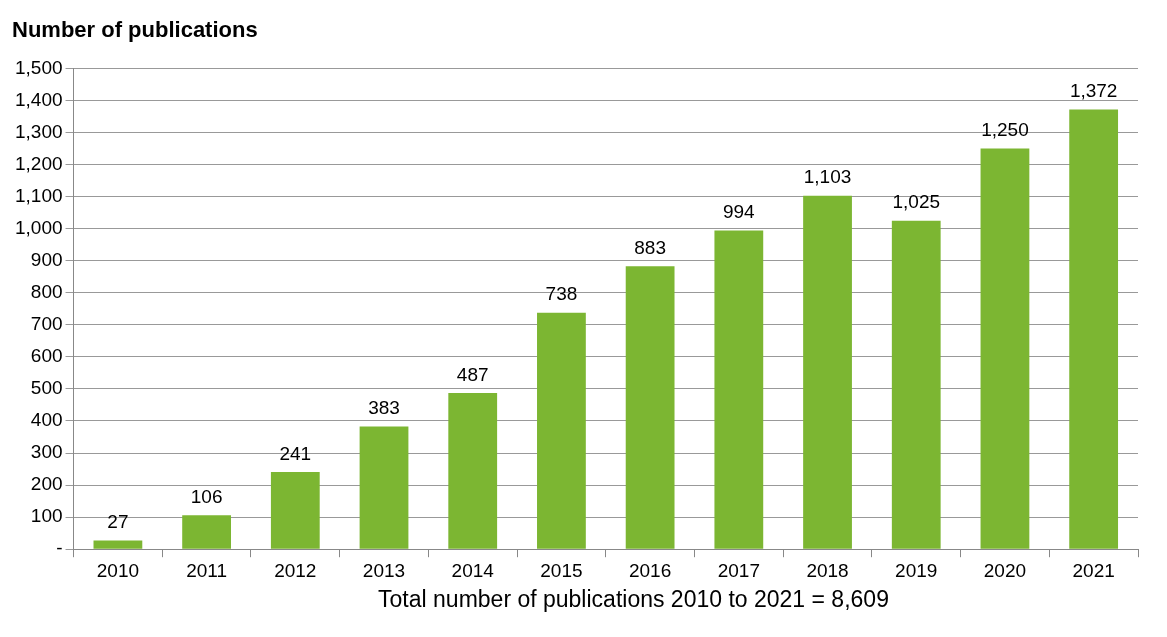 The image size is (1167, 637). I want to click on y-tick-label: 600, so click(46, 356).